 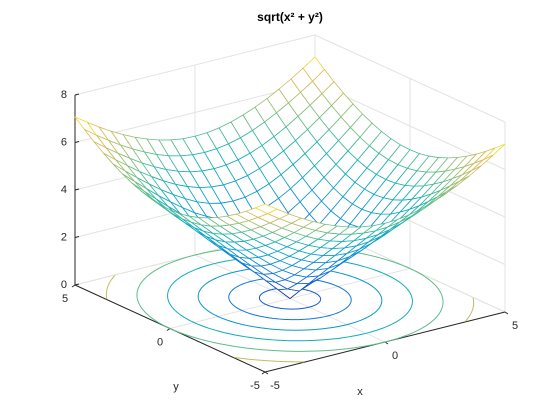 I want to click on x-axis-label: x, so click(x=360, y=392).